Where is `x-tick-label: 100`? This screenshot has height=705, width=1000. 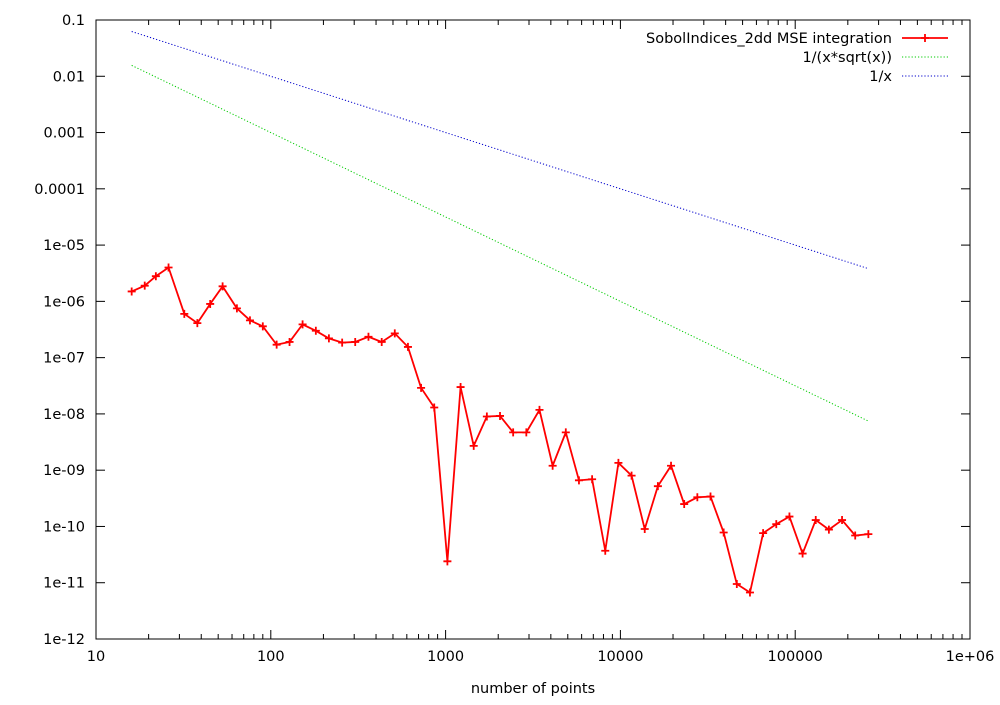 x-tick-label: 100 is located at coordinates (271, 657).